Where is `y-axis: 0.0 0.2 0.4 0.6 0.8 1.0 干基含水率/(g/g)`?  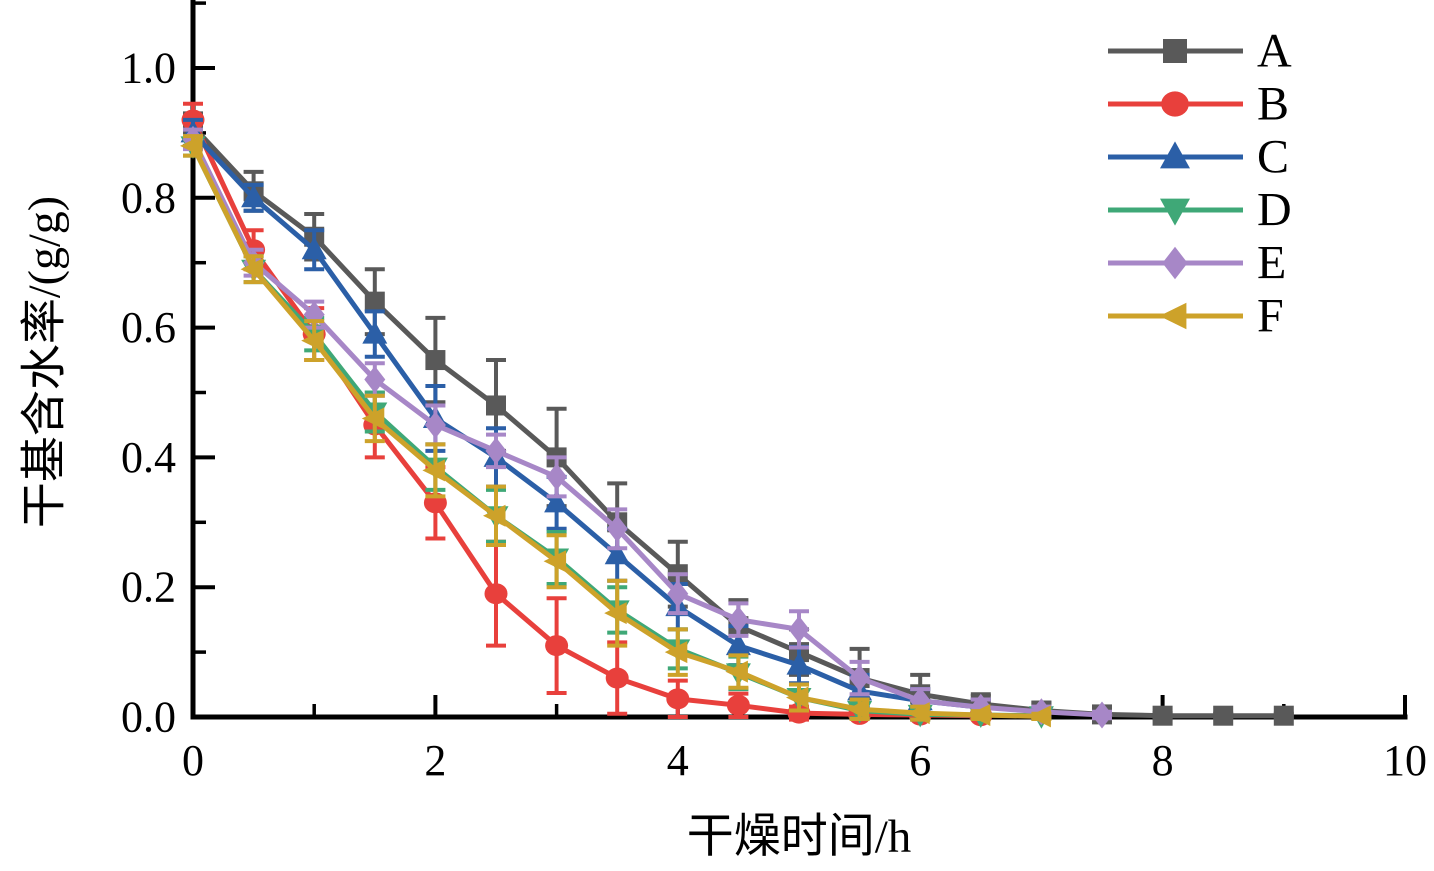
y-axis: 0.0 0.2 0.4 0.6 0.8 1.0 干基含水率/(g/g) is located at coordinates (117, 371).